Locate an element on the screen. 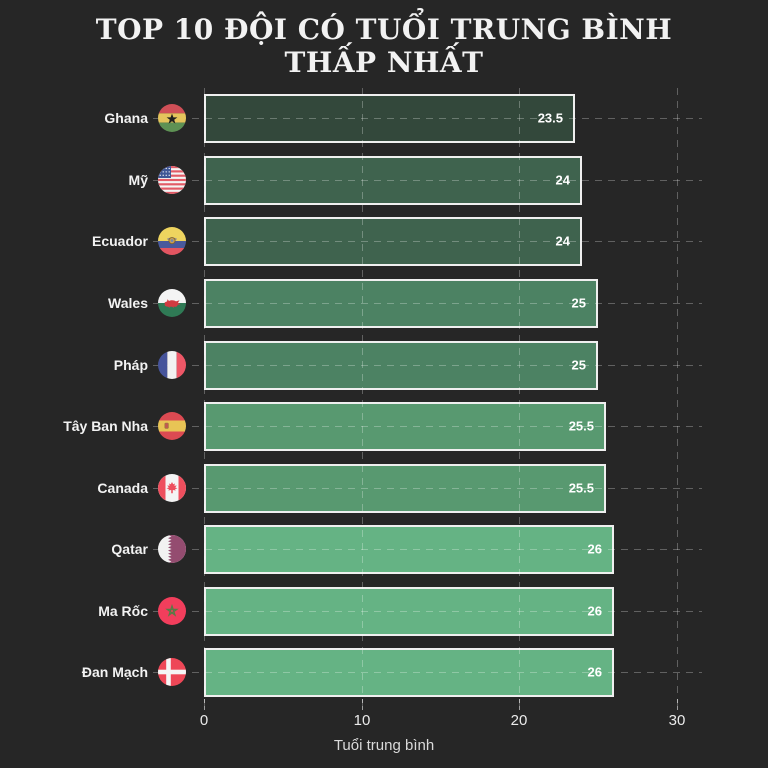 The width and height of the screenshot is (768, 768). qatar-flag-icon is located at coordinates (172, 549).